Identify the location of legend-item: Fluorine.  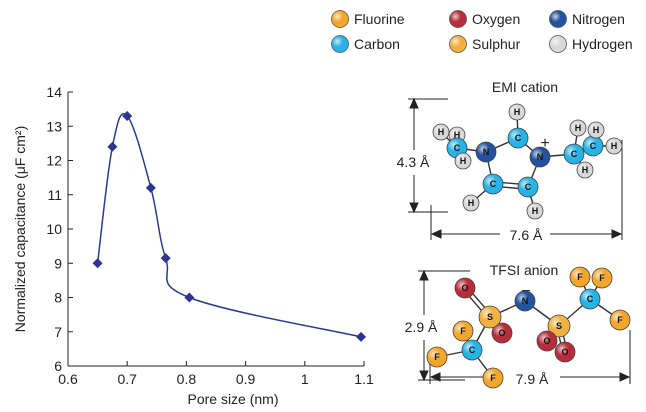
(368, 19).